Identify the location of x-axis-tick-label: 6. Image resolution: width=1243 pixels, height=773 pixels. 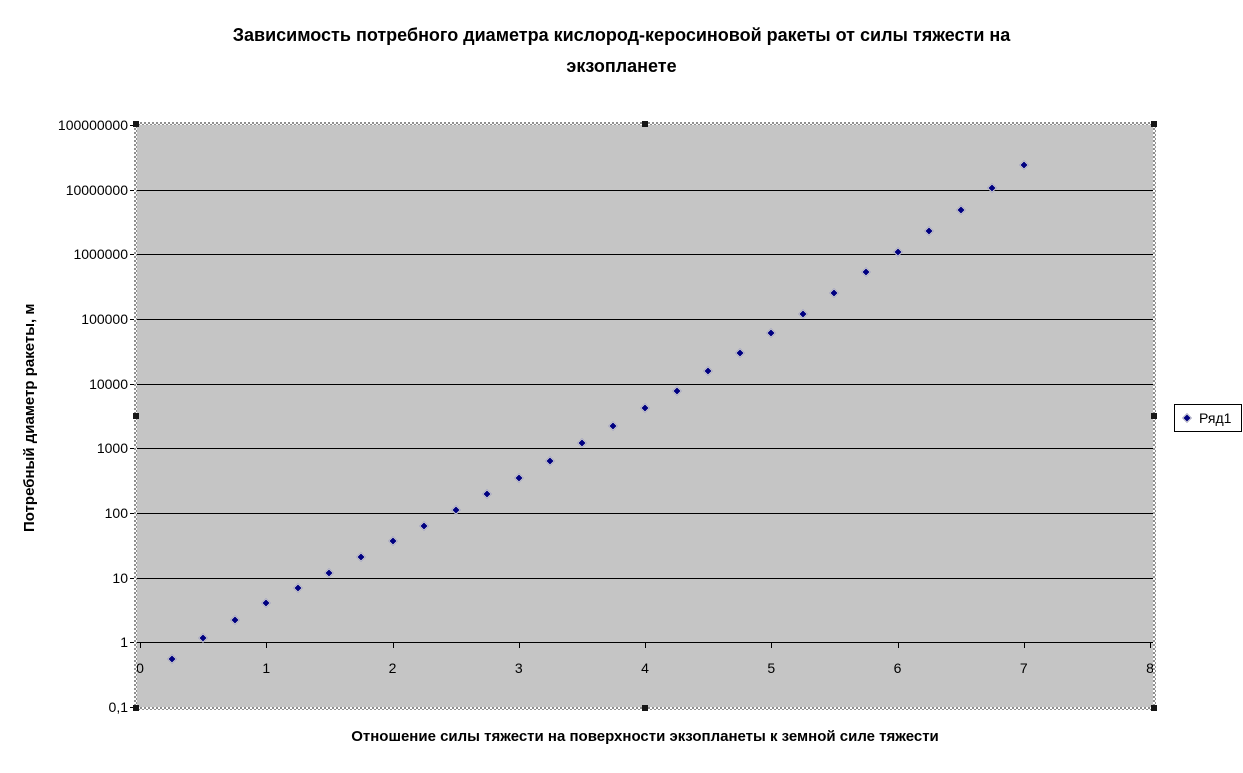
(897, 668).